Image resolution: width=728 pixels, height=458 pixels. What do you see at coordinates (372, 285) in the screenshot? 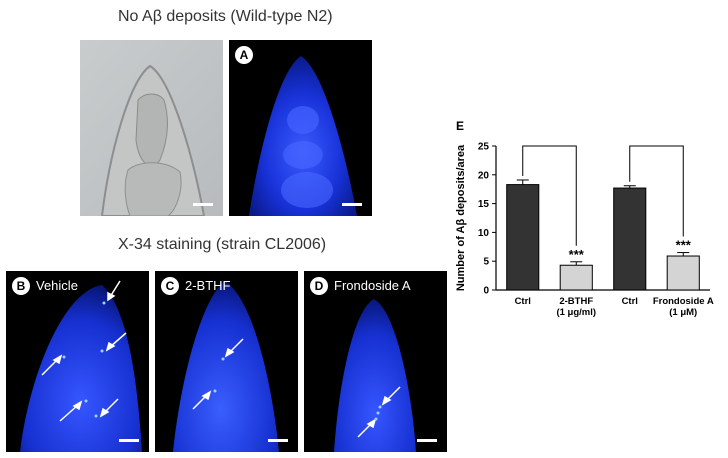
I see `panel-label: Frondoside A` at bounding box center [372, 285].